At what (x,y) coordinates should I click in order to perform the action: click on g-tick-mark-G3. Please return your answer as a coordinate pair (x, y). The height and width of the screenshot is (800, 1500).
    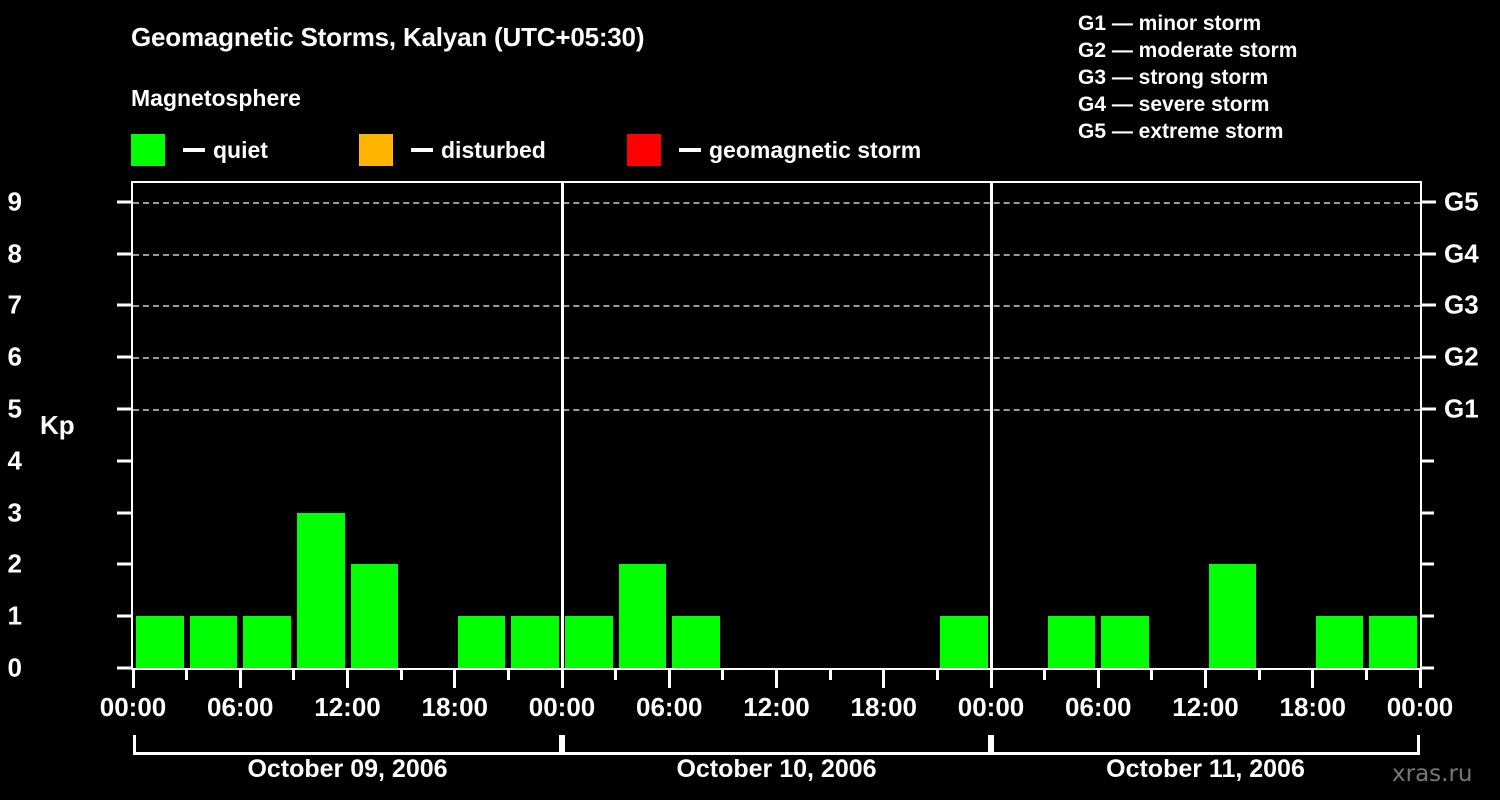
    Looking at the image, I should click on (1429, 305).